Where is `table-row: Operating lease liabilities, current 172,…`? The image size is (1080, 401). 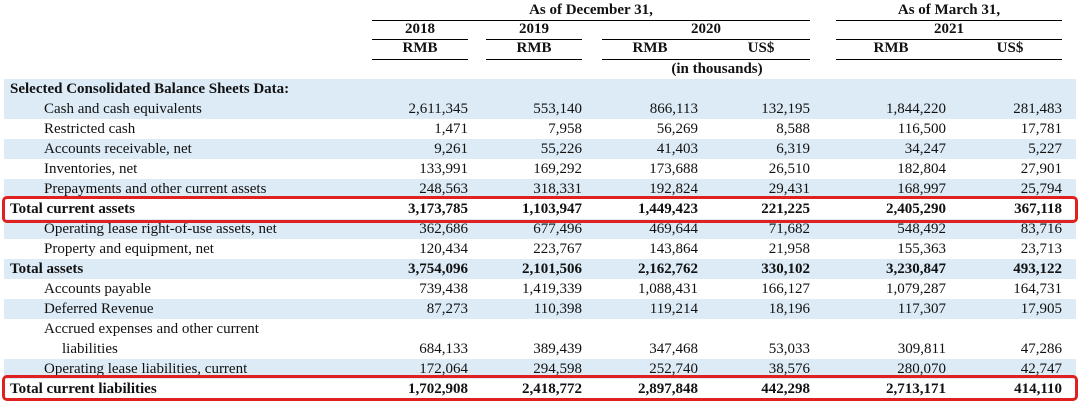
table-row: Operating lease liabilities, current 172,… is located at coordinates (540, 369).